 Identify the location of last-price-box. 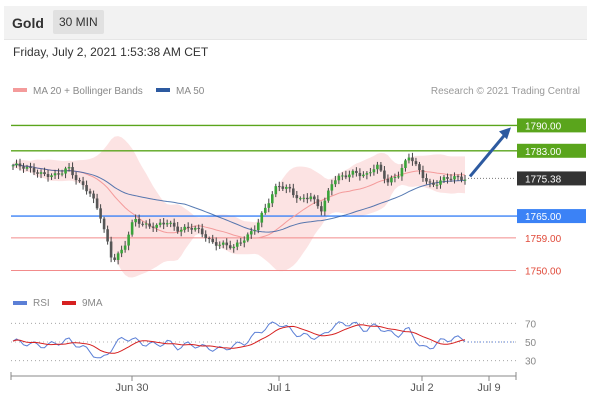
(551, 178).